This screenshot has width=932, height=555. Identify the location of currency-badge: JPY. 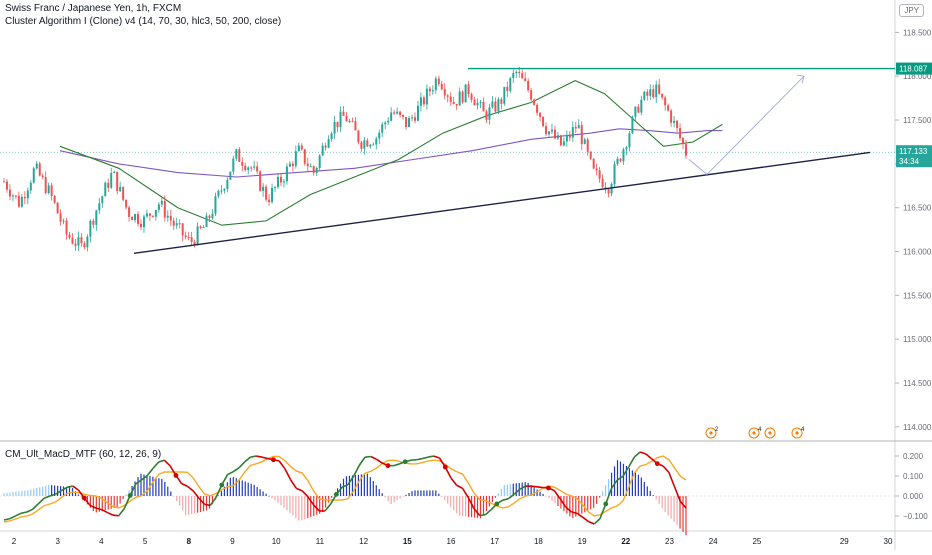
(911, 10).